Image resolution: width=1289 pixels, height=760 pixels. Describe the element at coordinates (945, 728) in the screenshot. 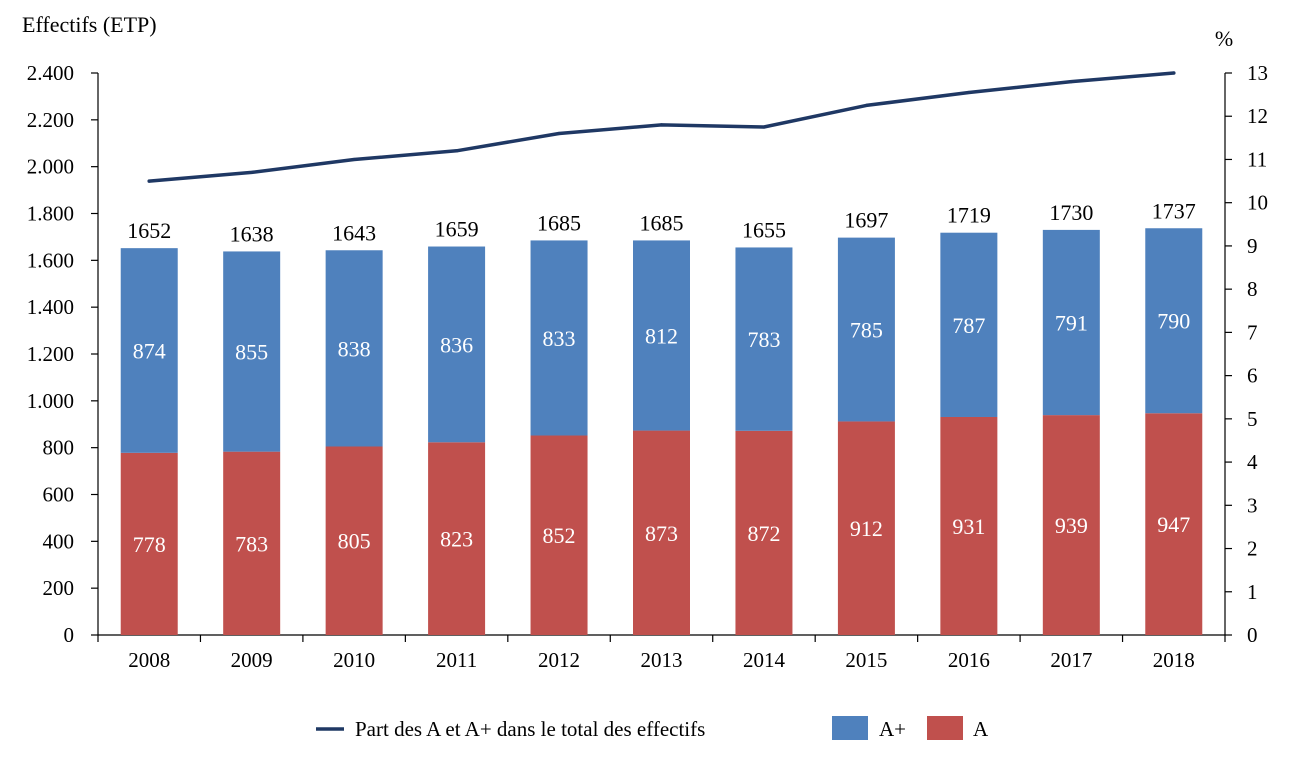

I see `legend-swatch-a` at that location.